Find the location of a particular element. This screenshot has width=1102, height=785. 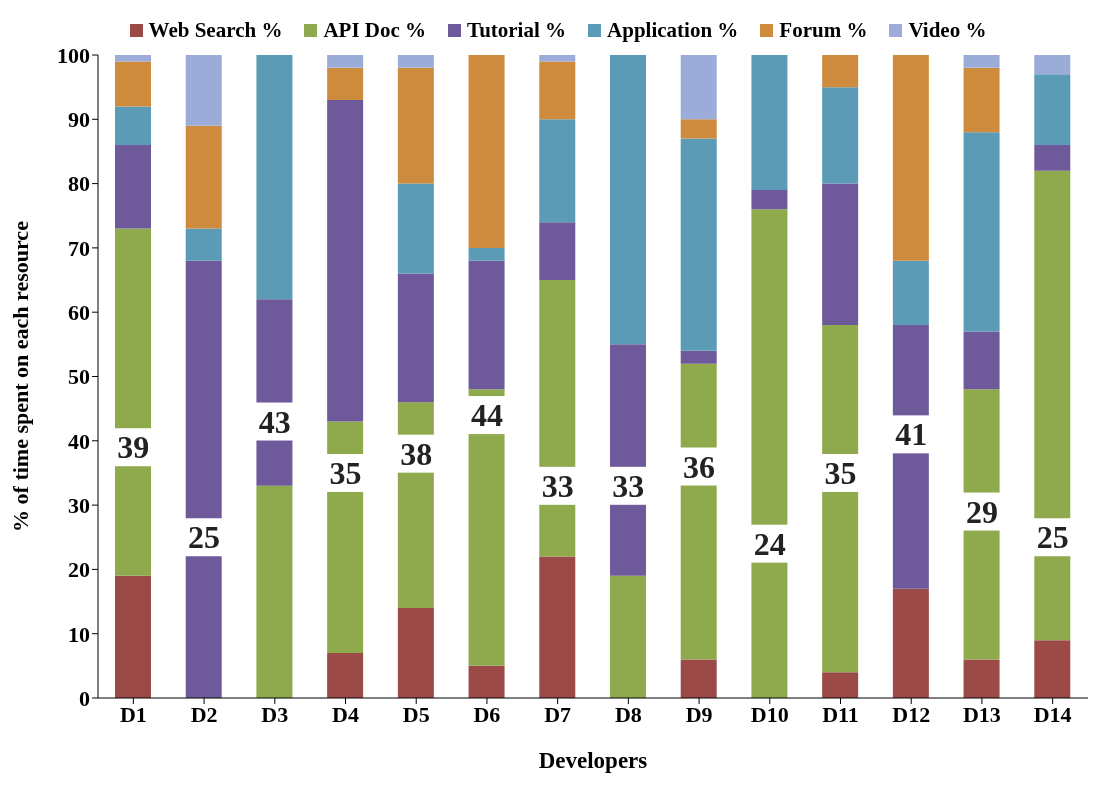

y-axis-title: % of time spent on each resource is located at coordinates (20, 376).